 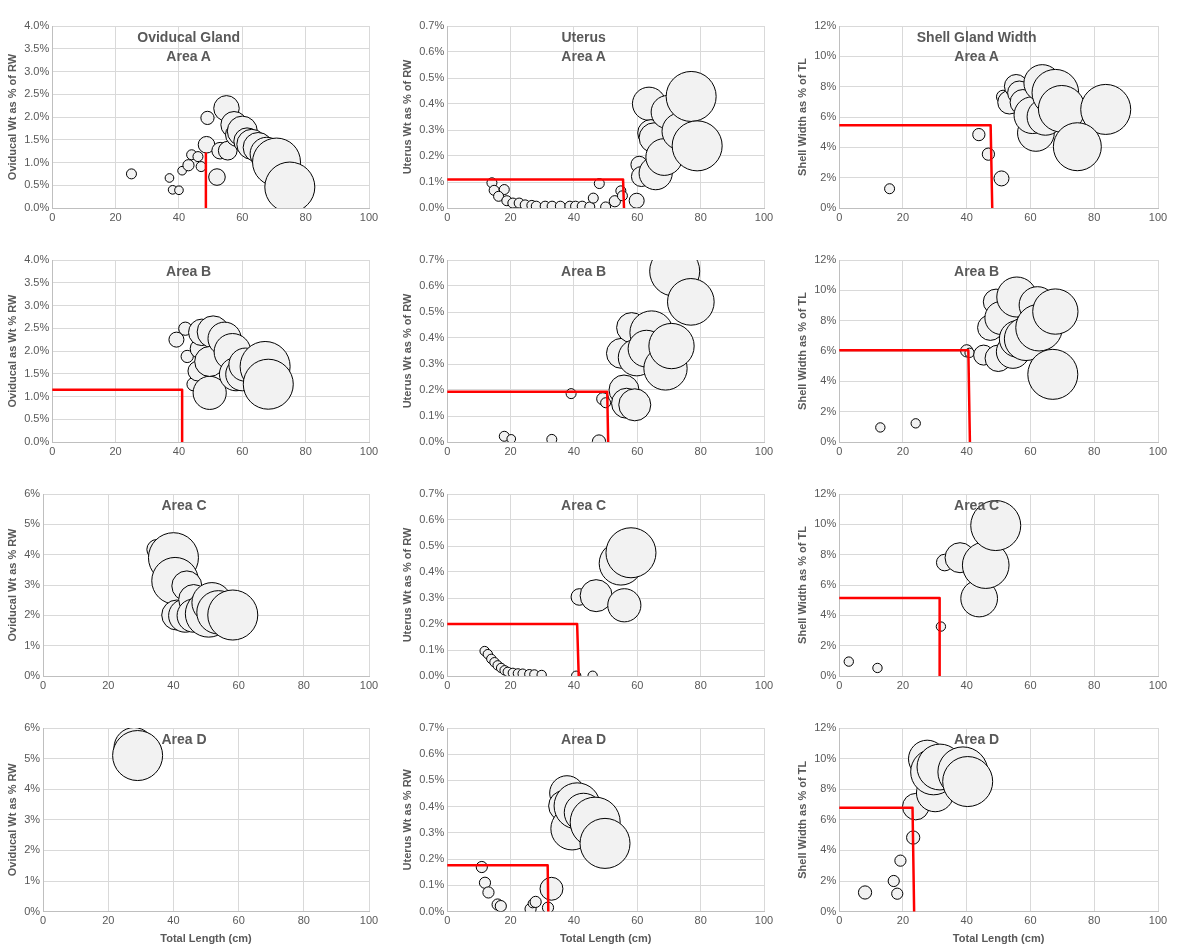 What do you see at coordinates (37, 372) in the screenshot?
I see `y-tick-label: 1.5%` at bounding box center [37, 372].